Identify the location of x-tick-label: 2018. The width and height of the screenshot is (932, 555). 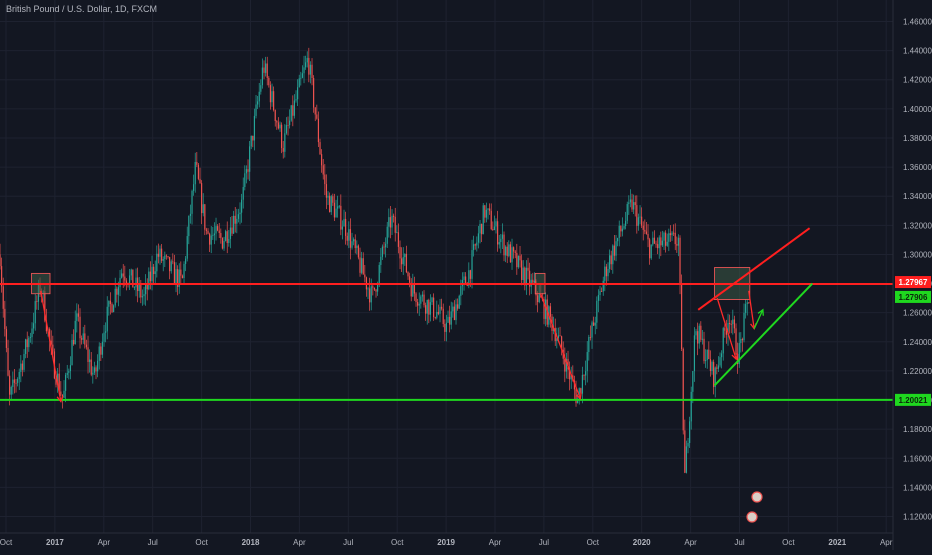
(251, 542).